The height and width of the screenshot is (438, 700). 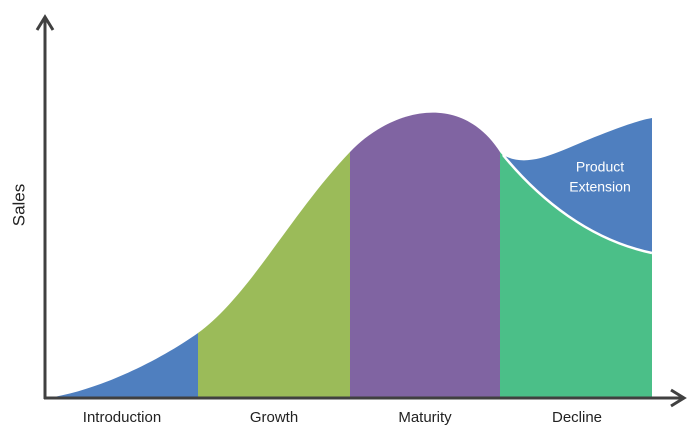 I want to click on decline-area, so click(x=576, y=275).